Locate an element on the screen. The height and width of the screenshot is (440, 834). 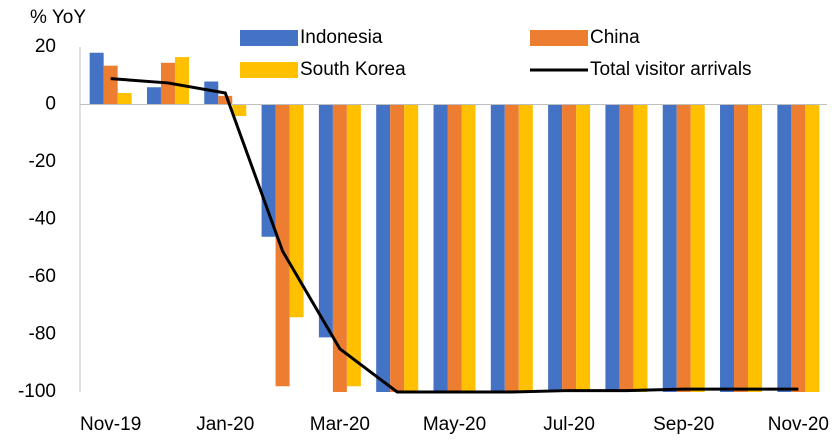
x-tick-label: Jan-20 is located at coordinates (225, 424).